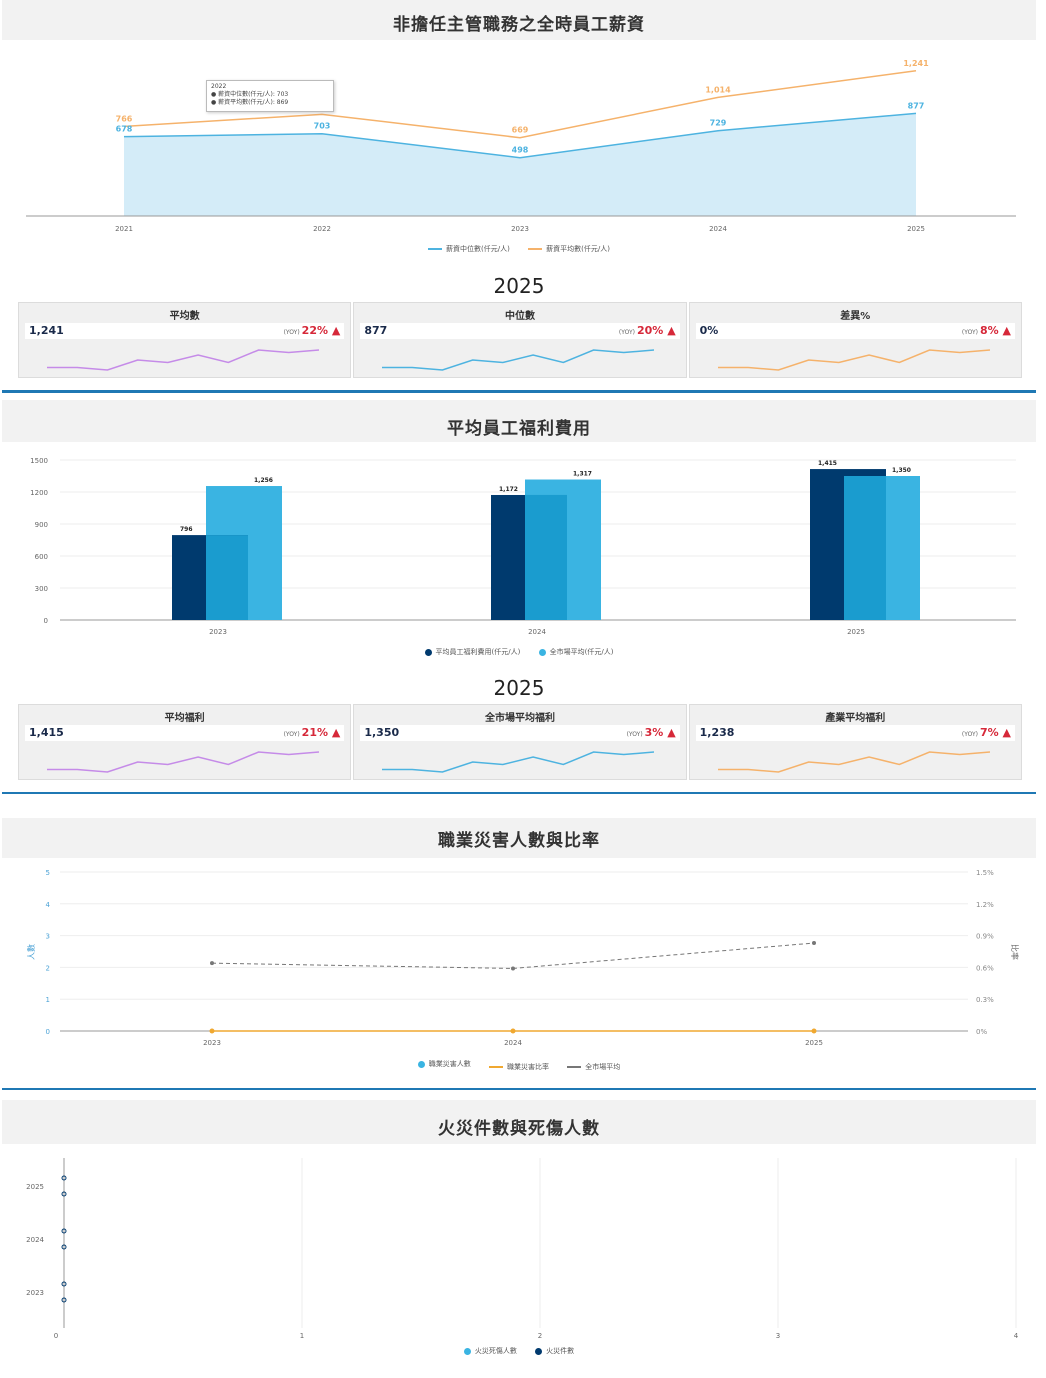  I want to click on y-left-tick-label: 4, so click(48, 905).